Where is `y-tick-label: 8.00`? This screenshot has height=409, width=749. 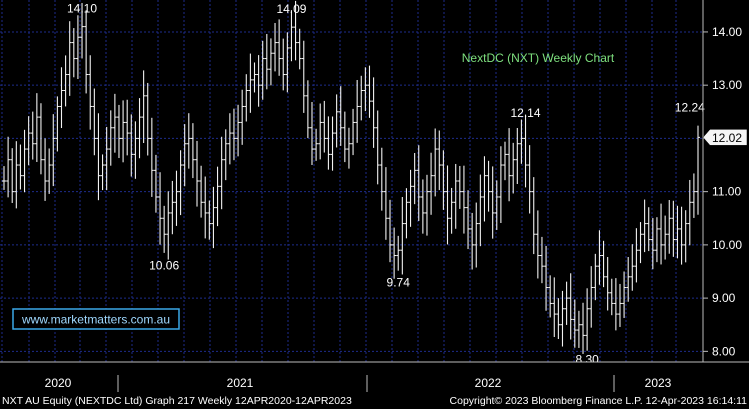
y-tick-label: 8.00 is located at coordinates (724, 351).